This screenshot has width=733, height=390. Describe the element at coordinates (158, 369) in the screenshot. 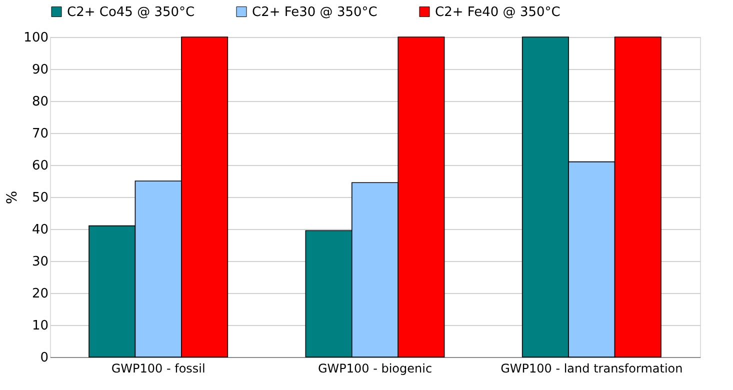

I see `x-tick-label: GWP100 - fossil` at that location.